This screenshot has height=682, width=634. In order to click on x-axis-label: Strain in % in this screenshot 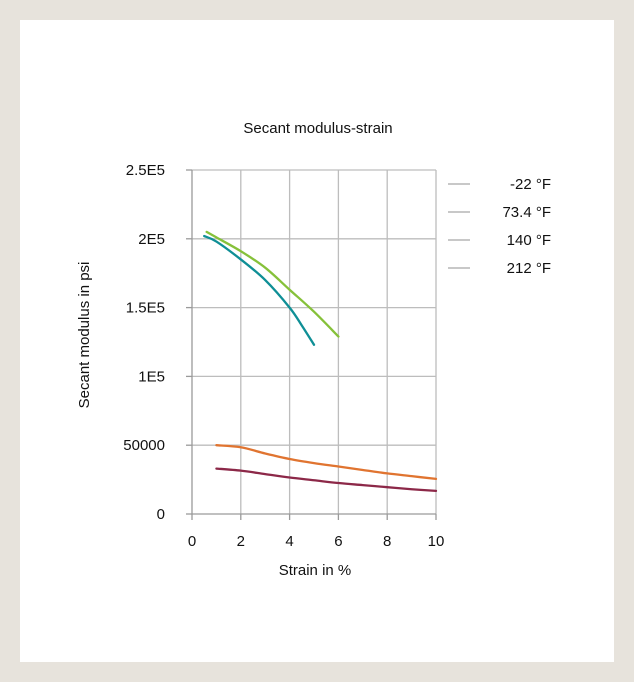, I will do `click(315, 570)`.